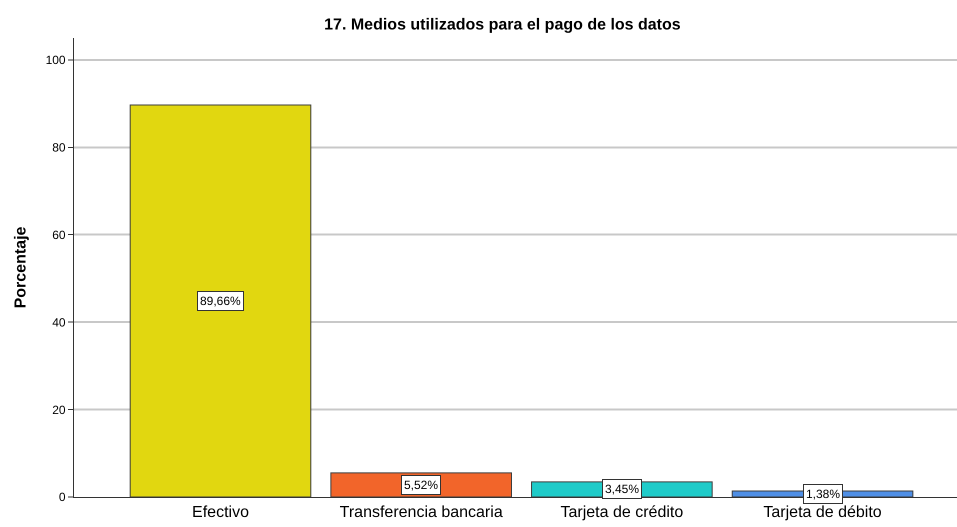 The image size is (957, 527). What do you see at coordinates (221, 513) in the screenshot?
I see `x-tick-label: Efectivo` at bounding box center [221, 513].